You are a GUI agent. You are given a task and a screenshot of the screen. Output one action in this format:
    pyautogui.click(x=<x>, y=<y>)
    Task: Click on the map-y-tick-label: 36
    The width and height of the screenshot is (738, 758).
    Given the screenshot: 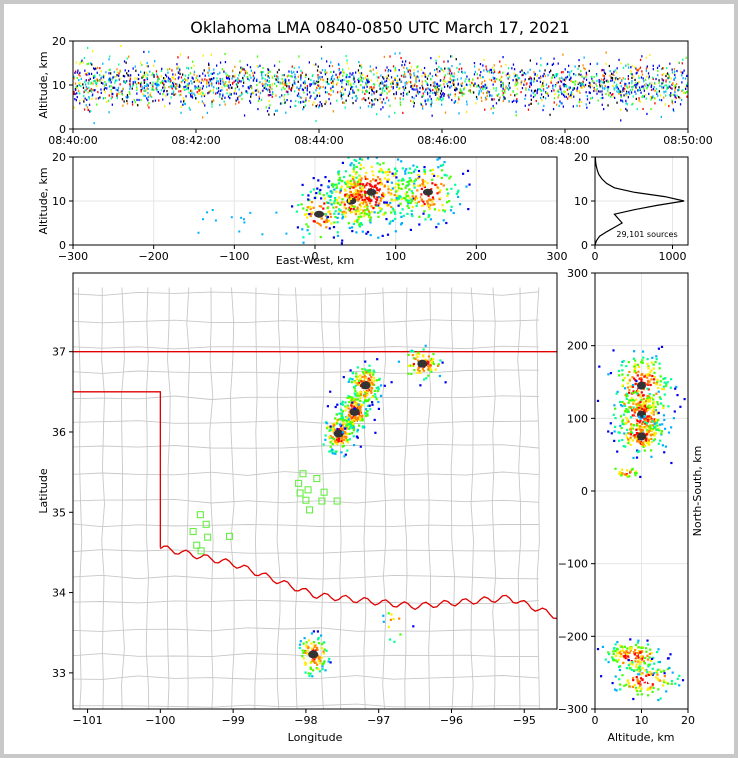 What is the action you would take?
    pyautogui.click(x=59, y=432)
    